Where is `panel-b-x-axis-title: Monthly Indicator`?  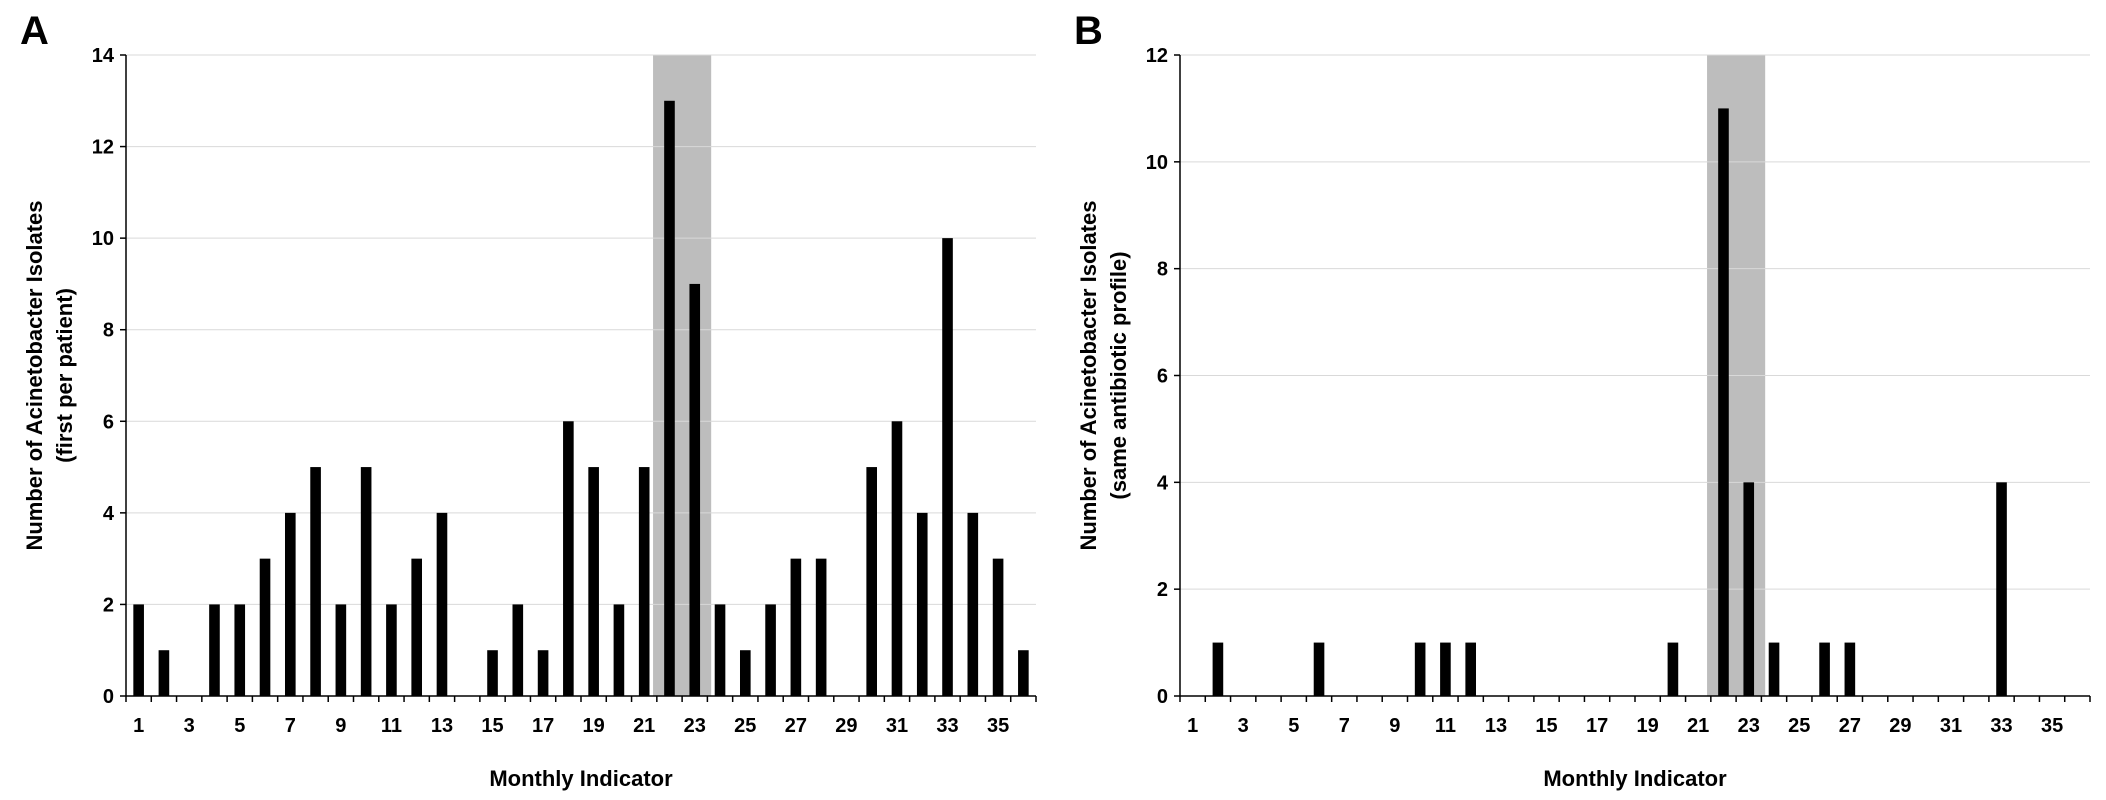 panel-b-x-axis-title: Monthly Indicator is located at coordinates (1635, 778).